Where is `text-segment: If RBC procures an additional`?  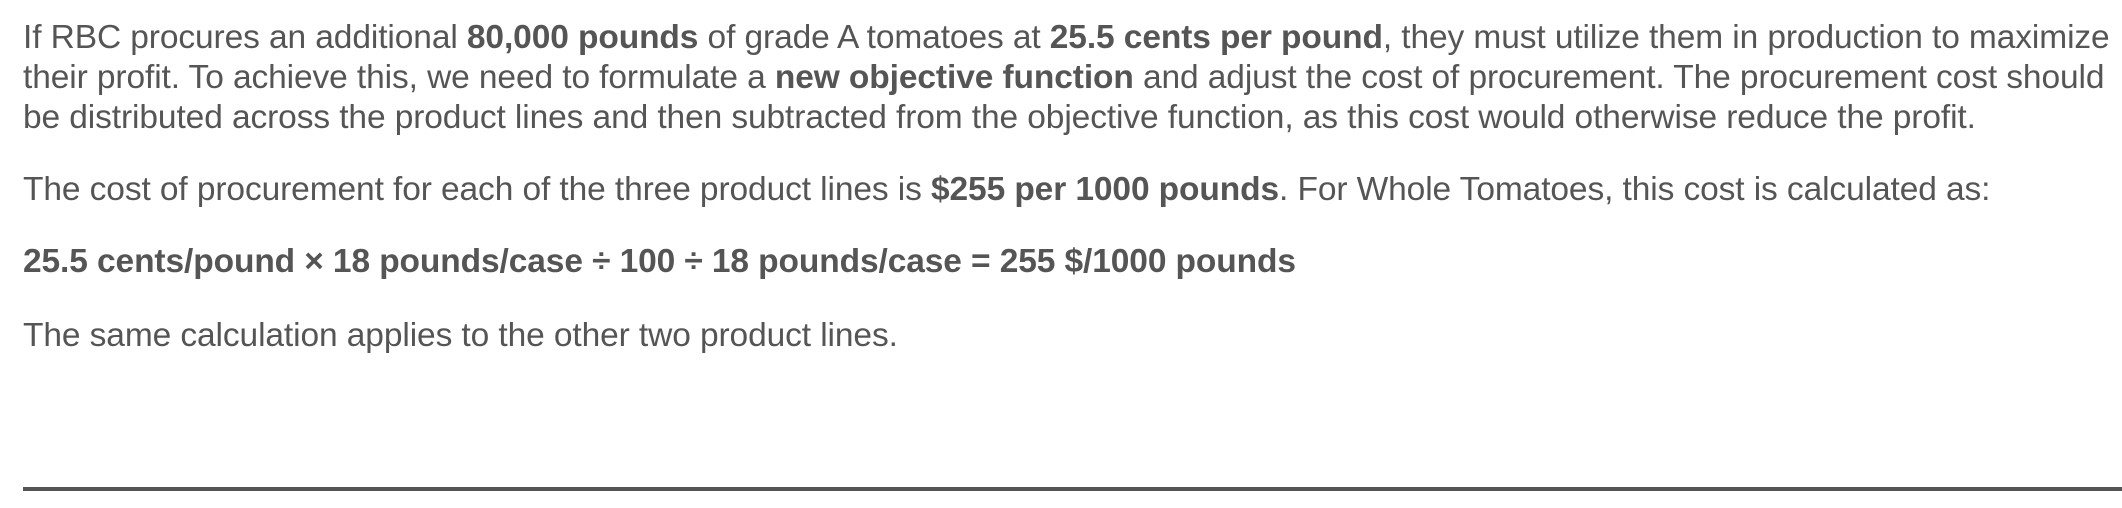 text-segment: If RBC procures an additional is located at coordinates (245, 37).